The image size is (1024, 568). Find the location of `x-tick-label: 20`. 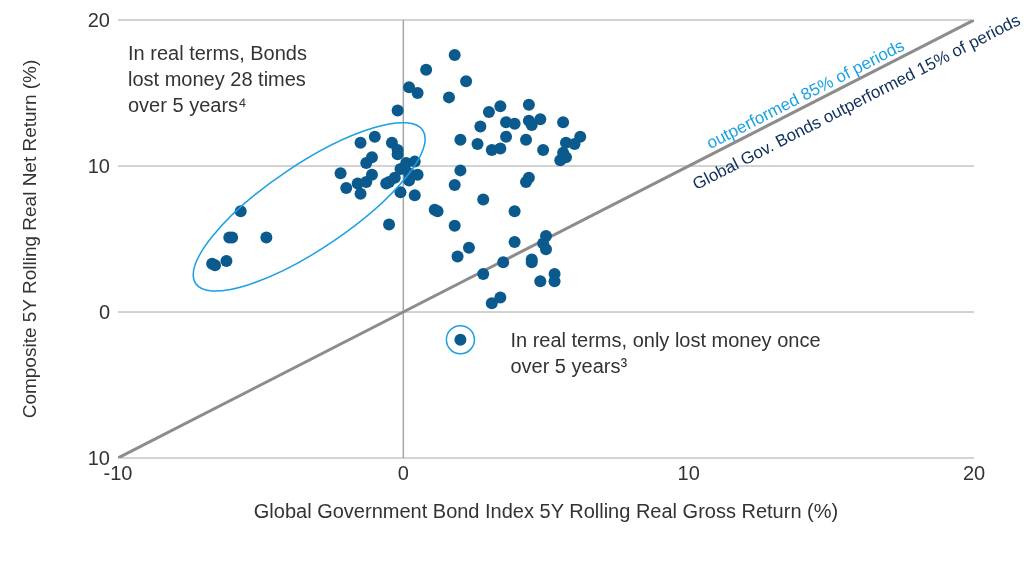

x-tick-label: 20 is located at coordinates (974, 473).